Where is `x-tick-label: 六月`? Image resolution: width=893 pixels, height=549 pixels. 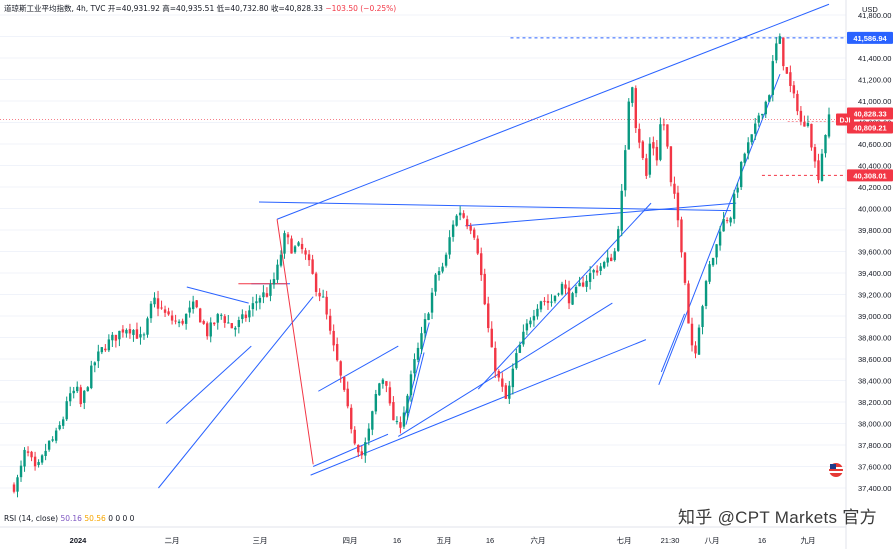 x-tick-label: 六月 is located at coordinates (538, 540).